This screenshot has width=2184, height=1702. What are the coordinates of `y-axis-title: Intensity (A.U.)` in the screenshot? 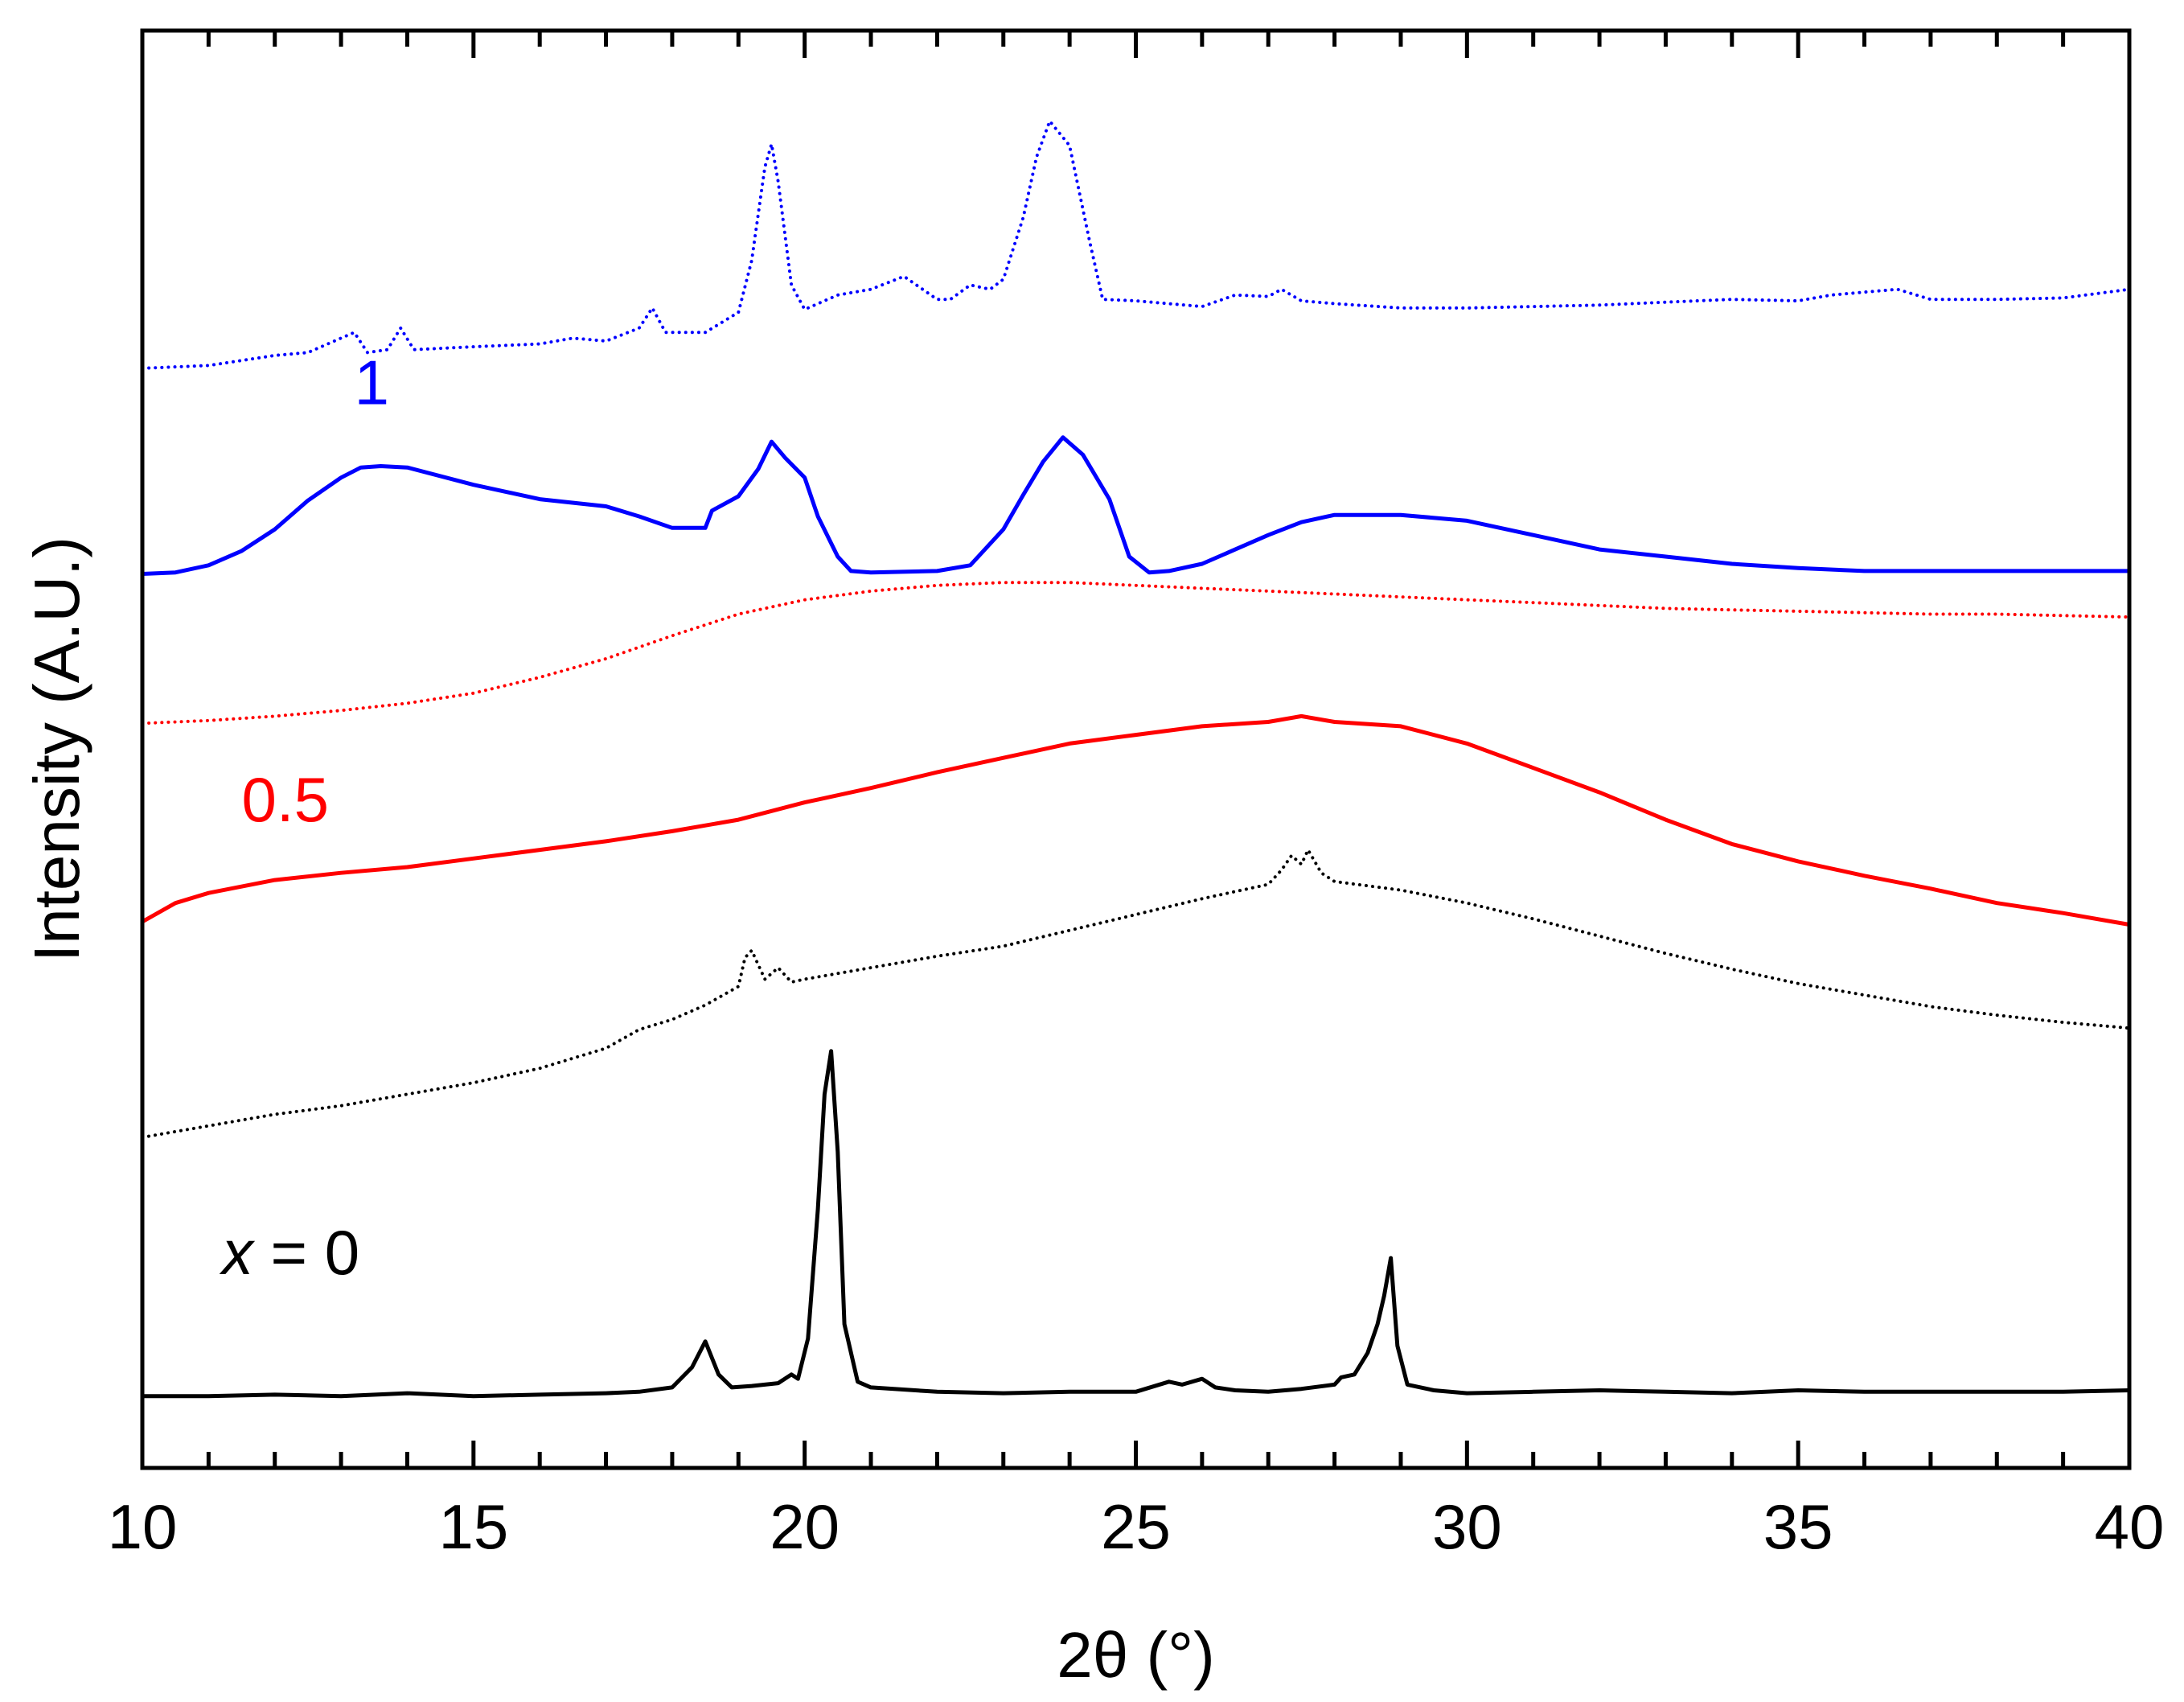 It's located at (56, 749).